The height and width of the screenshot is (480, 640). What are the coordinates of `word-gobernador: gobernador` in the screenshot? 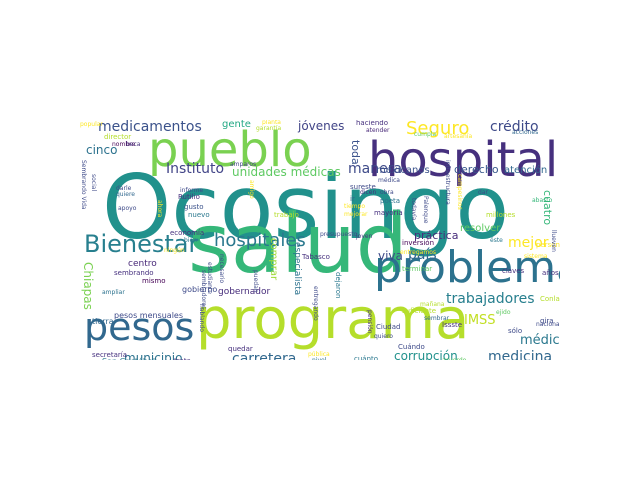 It's located at (244, 292).